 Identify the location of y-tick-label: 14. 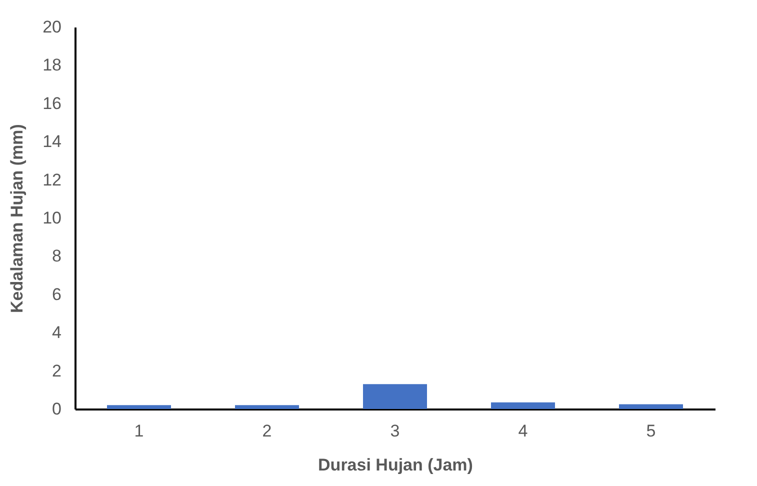
(52, 142).